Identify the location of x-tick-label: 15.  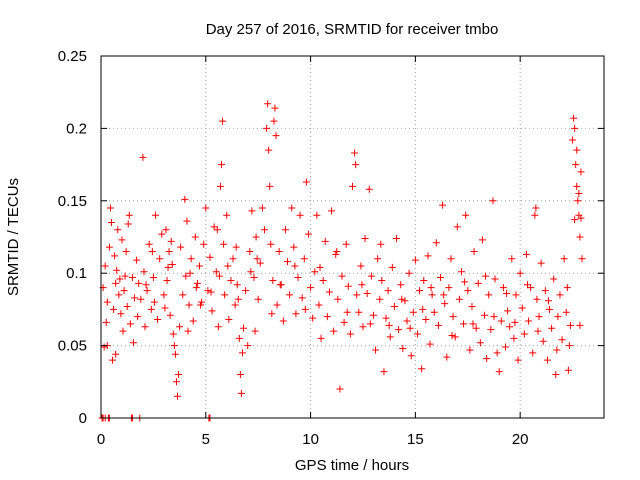
(415, 439).